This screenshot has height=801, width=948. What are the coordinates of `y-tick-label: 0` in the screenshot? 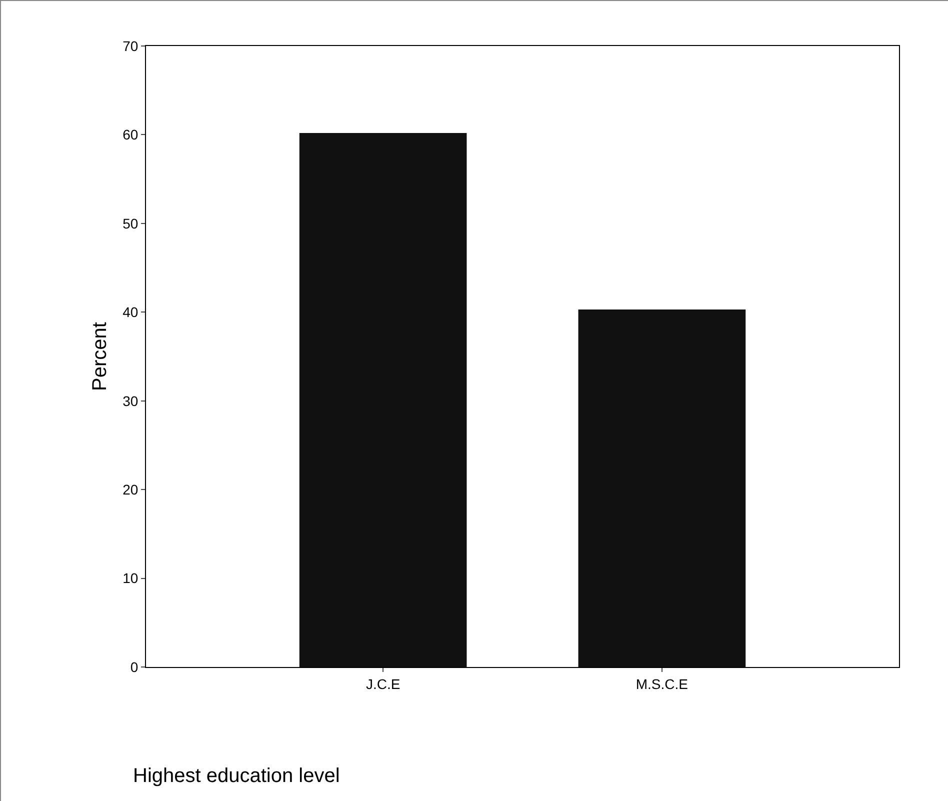 It's located at (134, 666).